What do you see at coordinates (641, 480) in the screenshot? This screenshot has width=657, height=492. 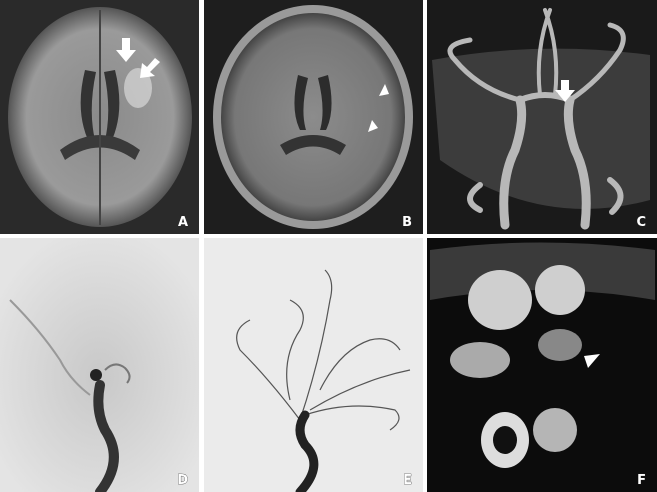 I see `panel-label: F` at bounding box center [641, 480].